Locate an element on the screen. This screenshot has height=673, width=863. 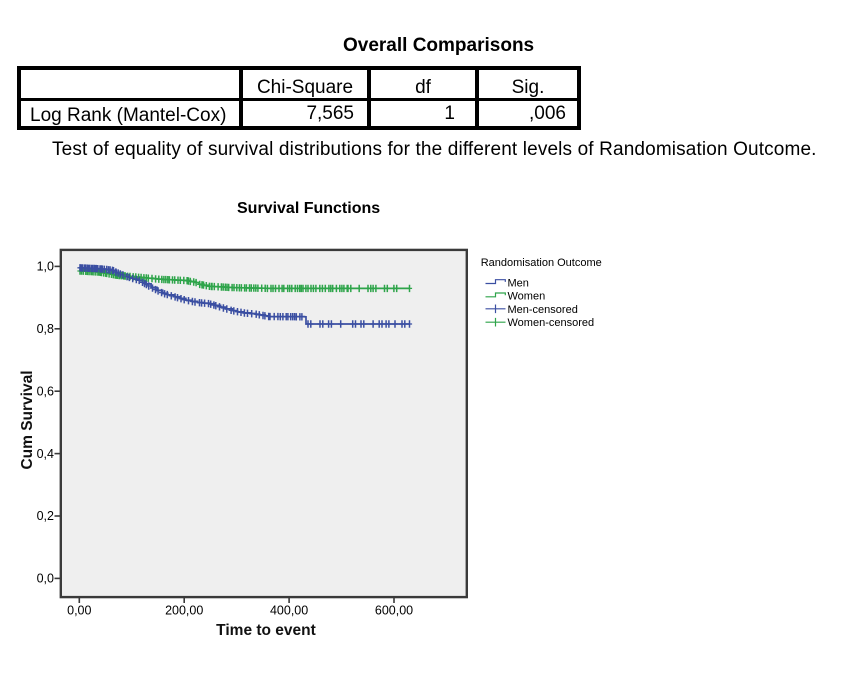
svg-text: 0,8 is located at coordinates (45, 329).